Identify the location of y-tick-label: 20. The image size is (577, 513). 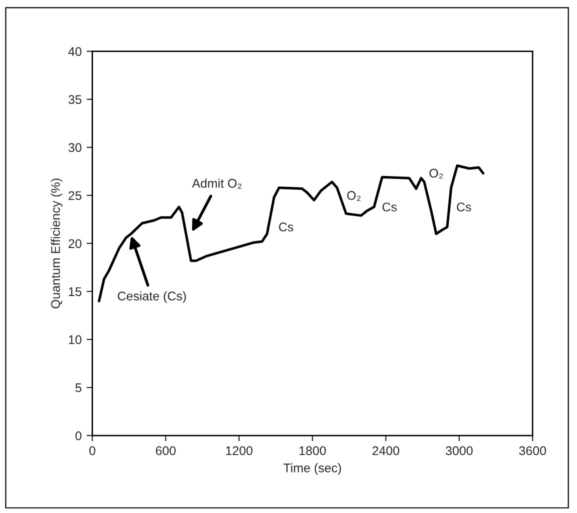
(75, 243).